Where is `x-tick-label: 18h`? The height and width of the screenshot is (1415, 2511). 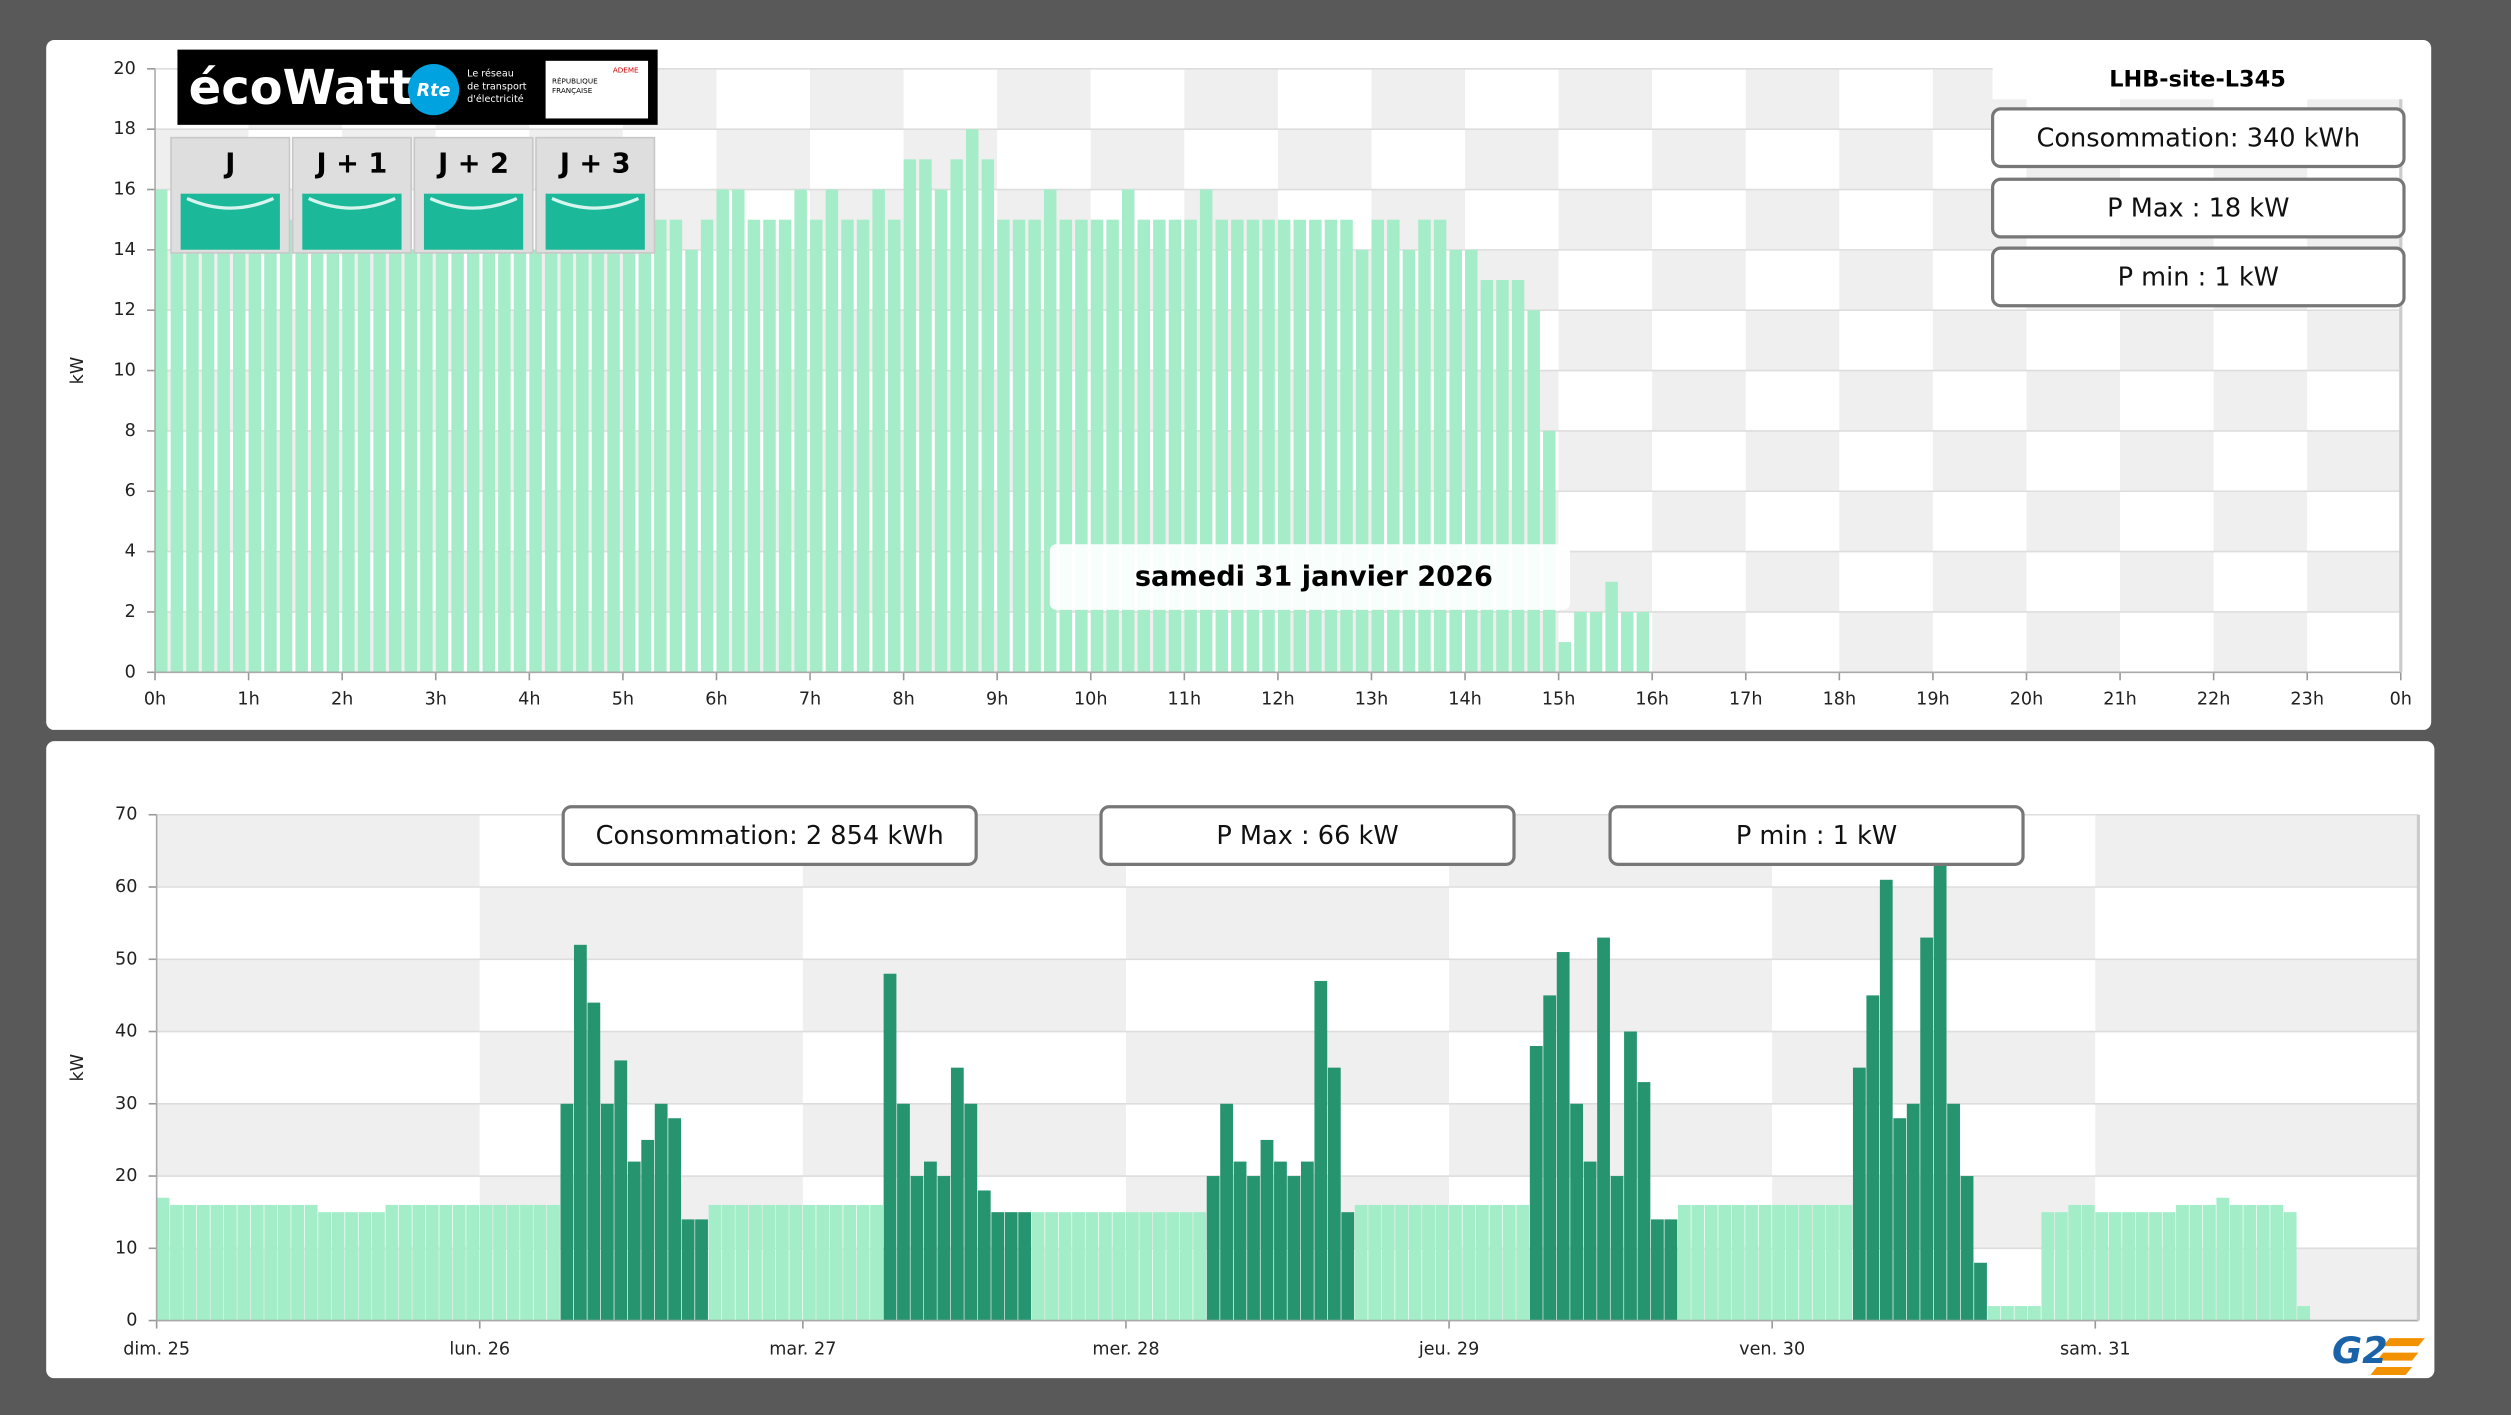
x-tick-label: 18h is located at coordinates (1840, 699).